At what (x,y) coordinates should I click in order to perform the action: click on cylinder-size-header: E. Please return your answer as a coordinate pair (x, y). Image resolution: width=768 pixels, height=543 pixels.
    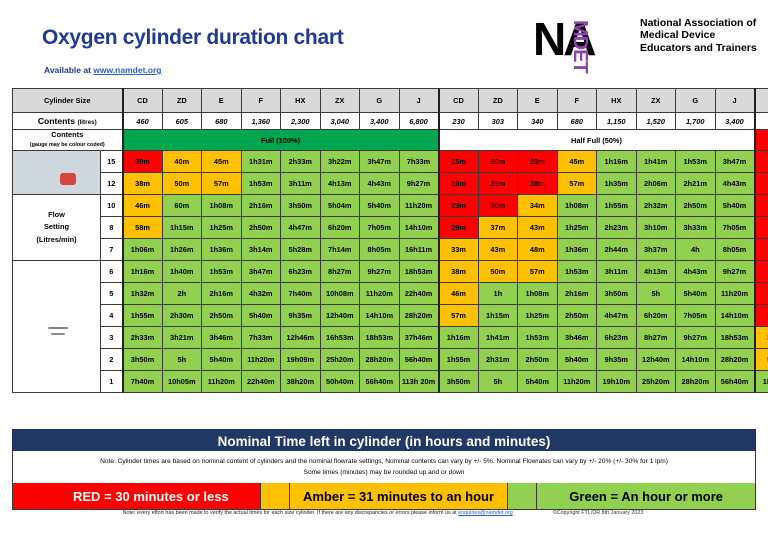
    Looking at the image, I should click on (537, 100).